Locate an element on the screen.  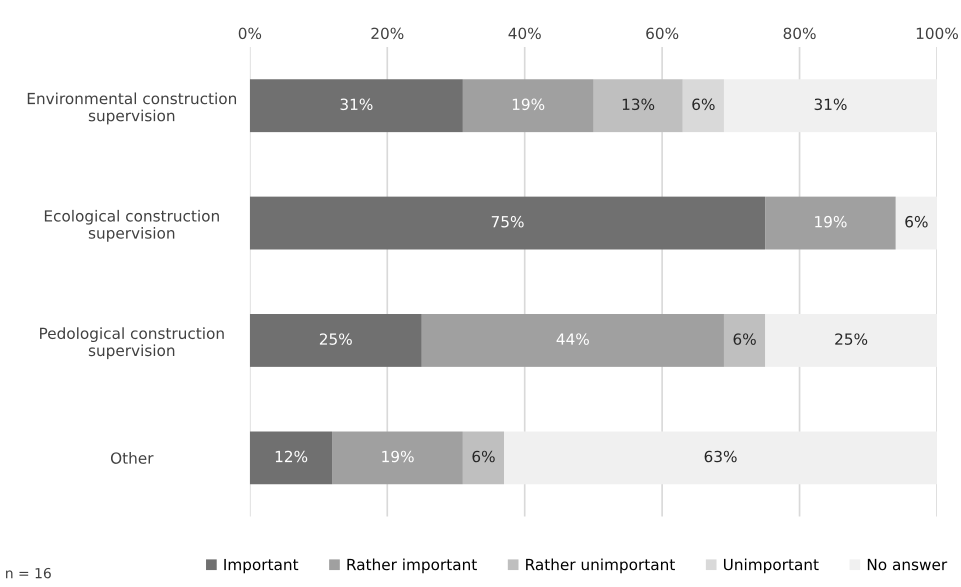
data-label: 13% is located at coordinates (638, 104).